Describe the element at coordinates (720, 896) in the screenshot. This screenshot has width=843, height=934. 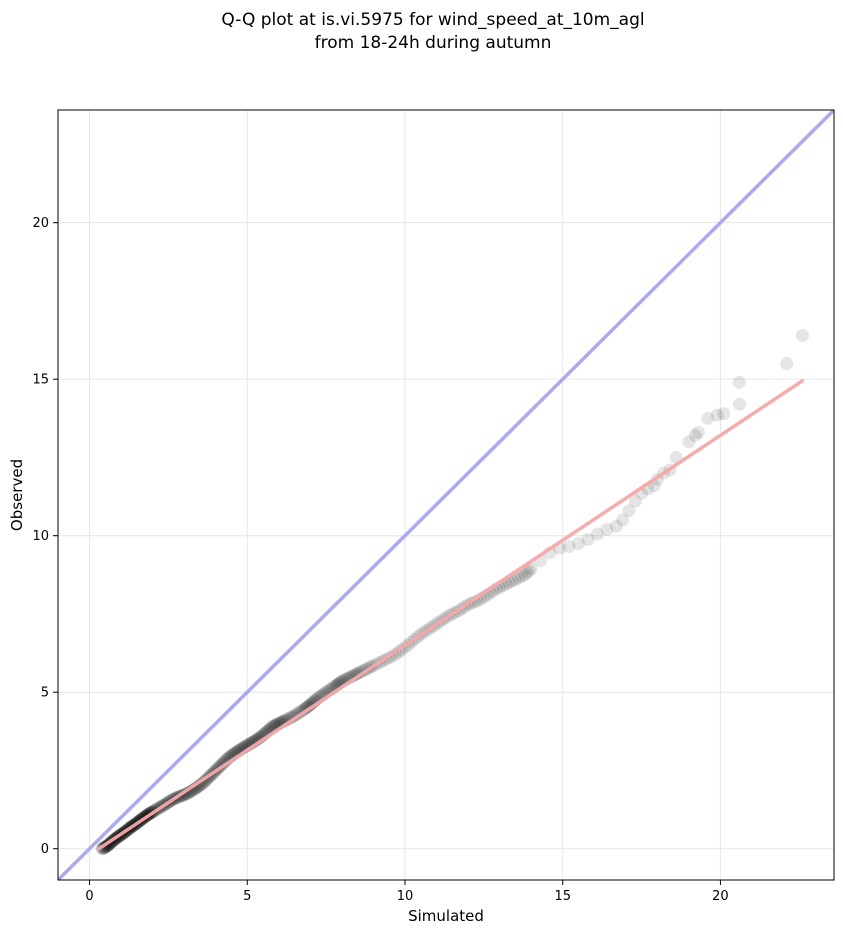
I see `x-tick-label: 20` at that location.